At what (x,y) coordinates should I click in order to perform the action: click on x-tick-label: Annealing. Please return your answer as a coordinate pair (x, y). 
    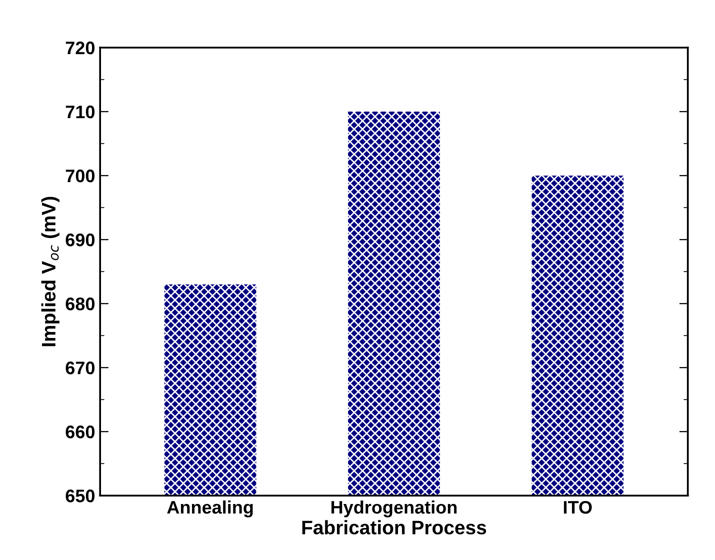
    Looking at the image, I should click on (210, 509).